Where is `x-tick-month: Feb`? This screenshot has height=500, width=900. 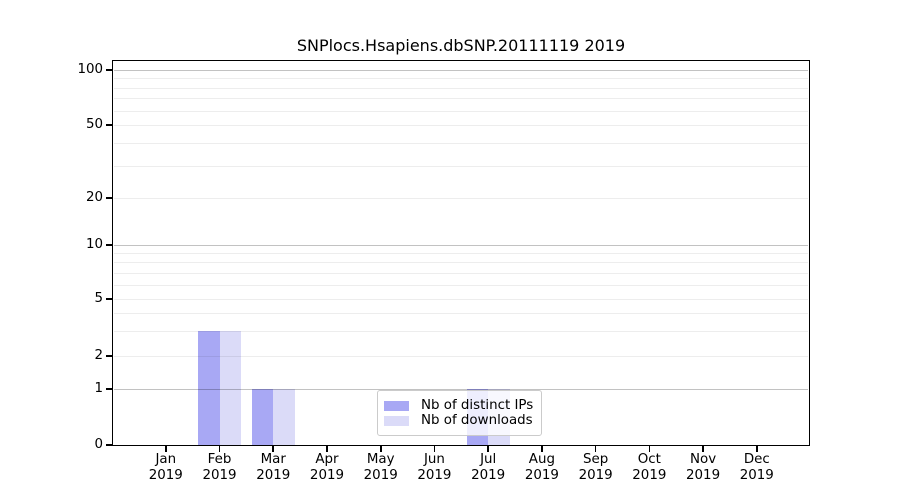 x-tick-month: Feb is located at coordinates (219, 459).